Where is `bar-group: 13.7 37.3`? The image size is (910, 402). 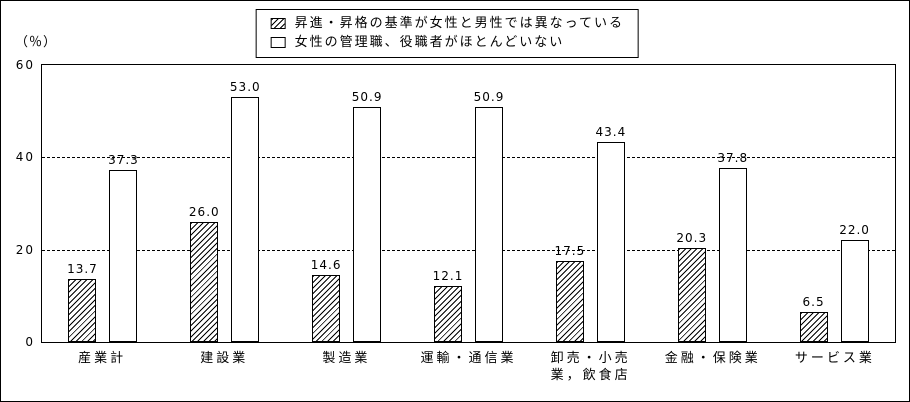 bar-group: 13.7 37.3 is located at coordinates (103, 203).